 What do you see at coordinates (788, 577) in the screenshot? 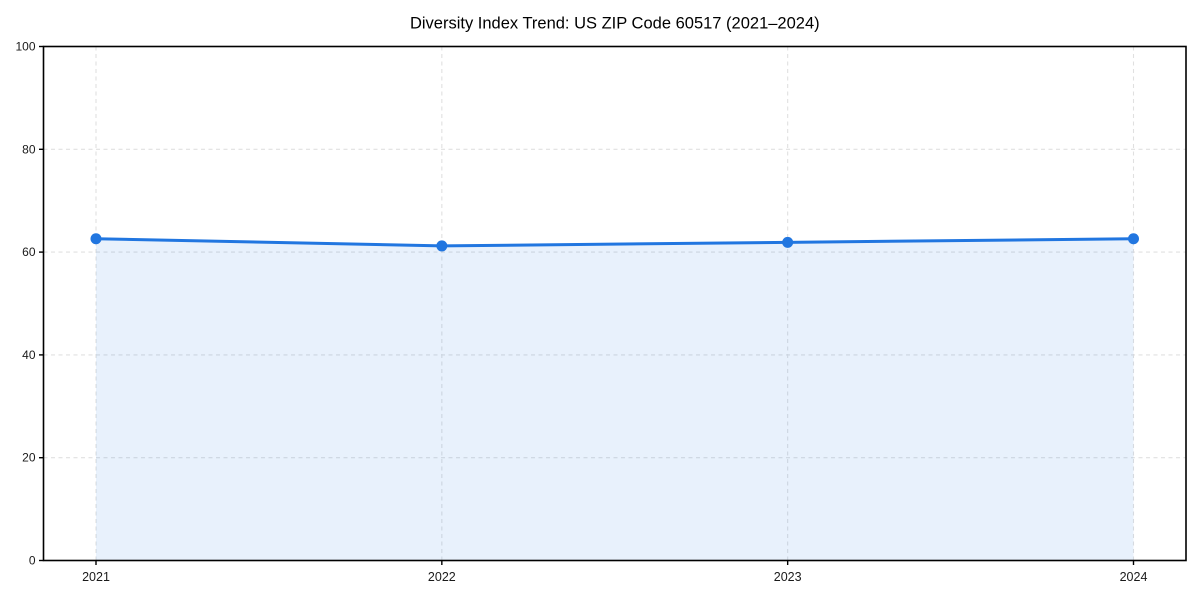
I see `x-tick-label: 2023` at bounding box center [788, 577].